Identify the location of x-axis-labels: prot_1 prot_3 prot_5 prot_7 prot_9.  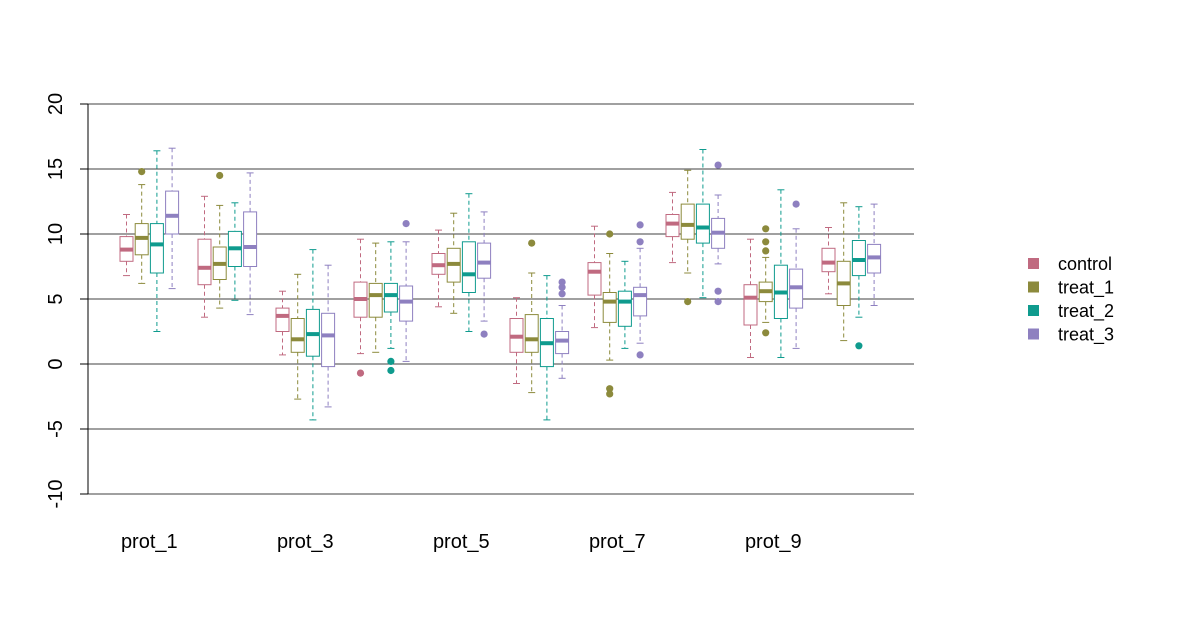
(461, 542).